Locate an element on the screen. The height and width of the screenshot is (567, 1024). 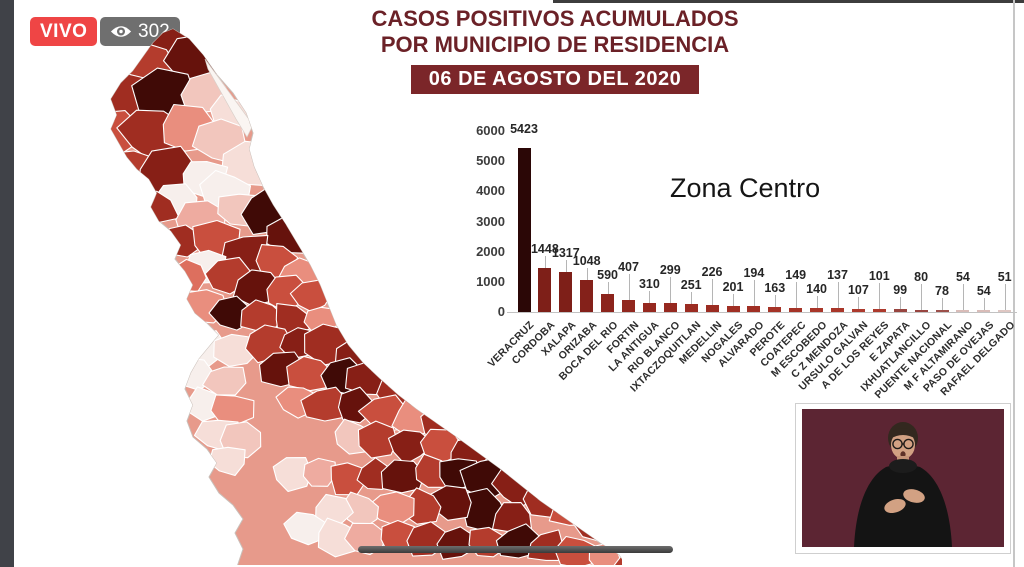
interpreter-hand-right is located at coordinates (914, 496).